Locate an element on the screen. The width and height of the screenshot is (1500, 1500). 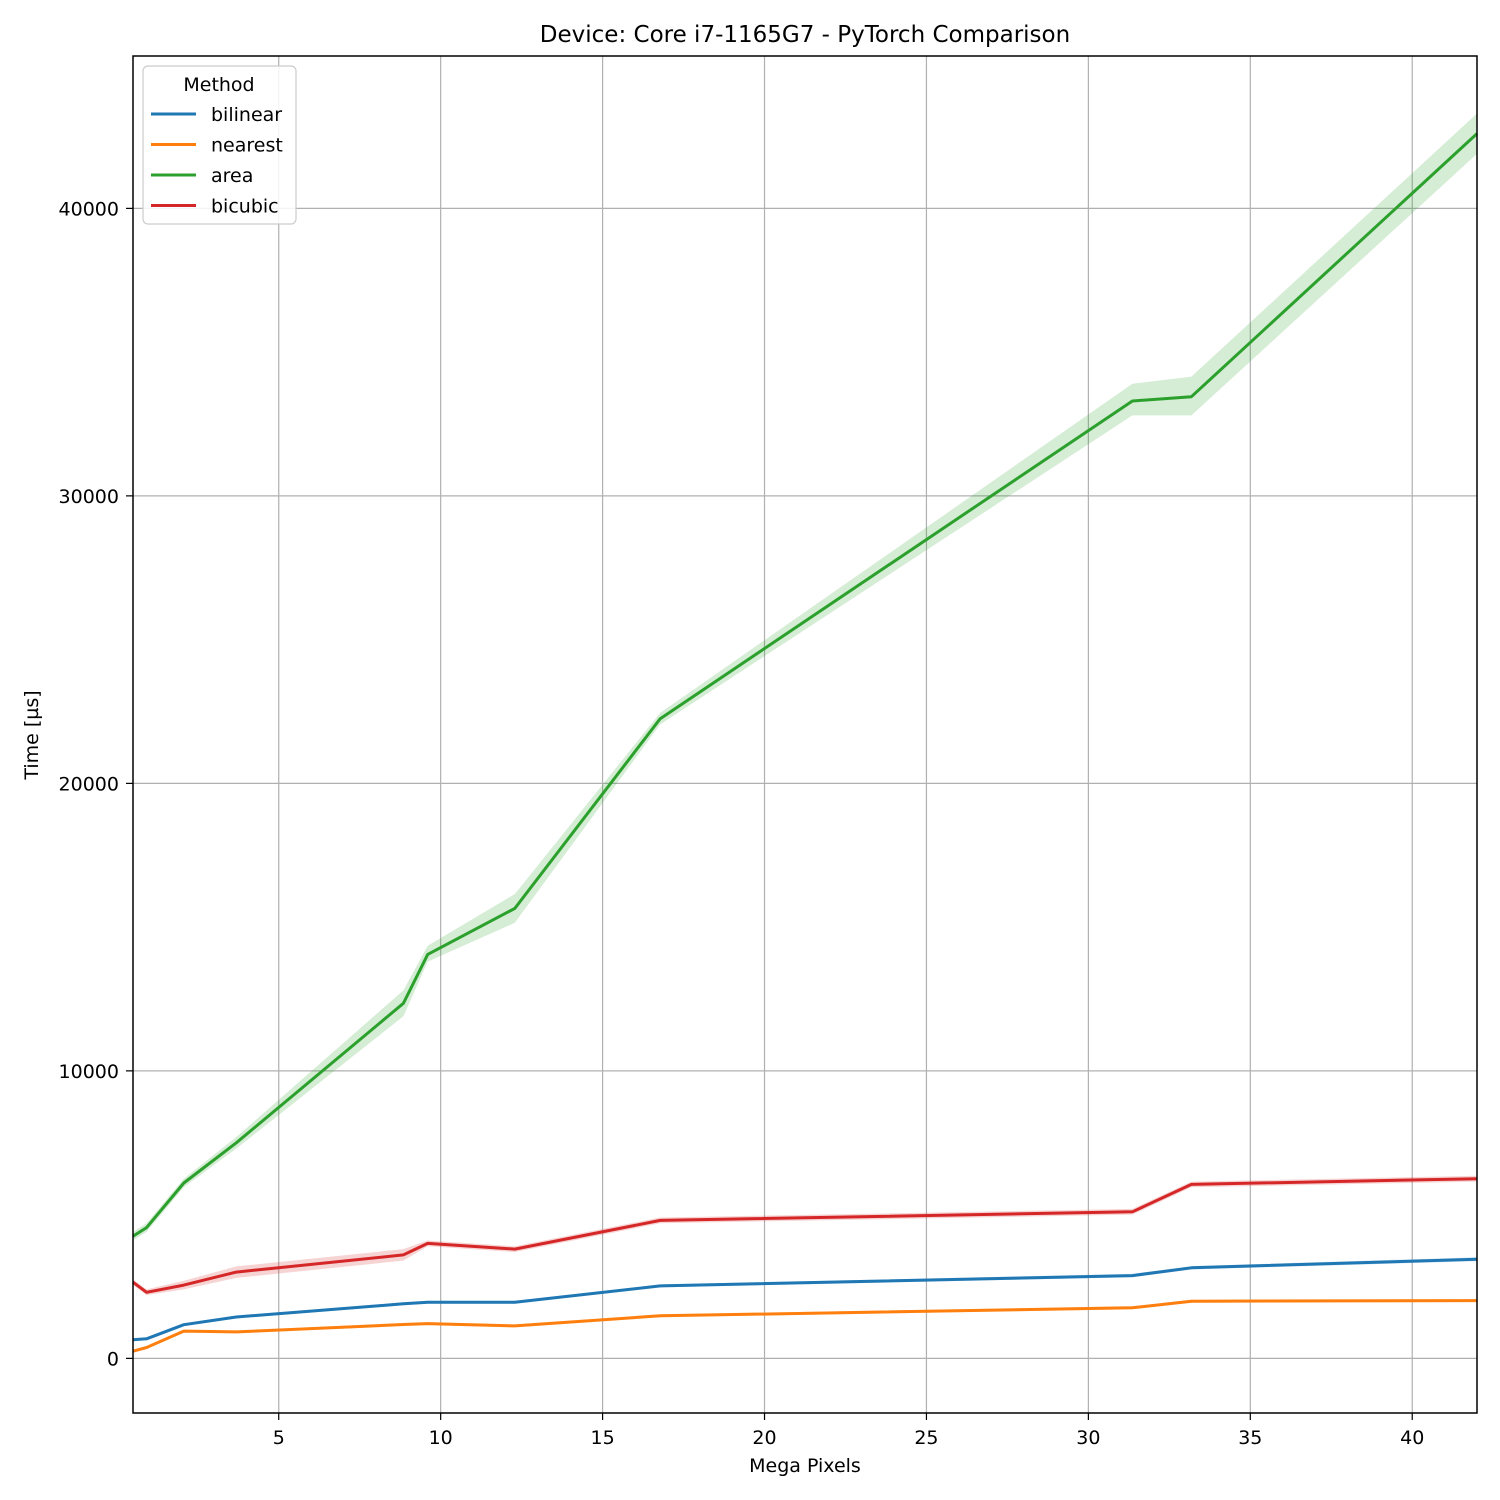
legend-title: Method is located at coordinates (218, 85).